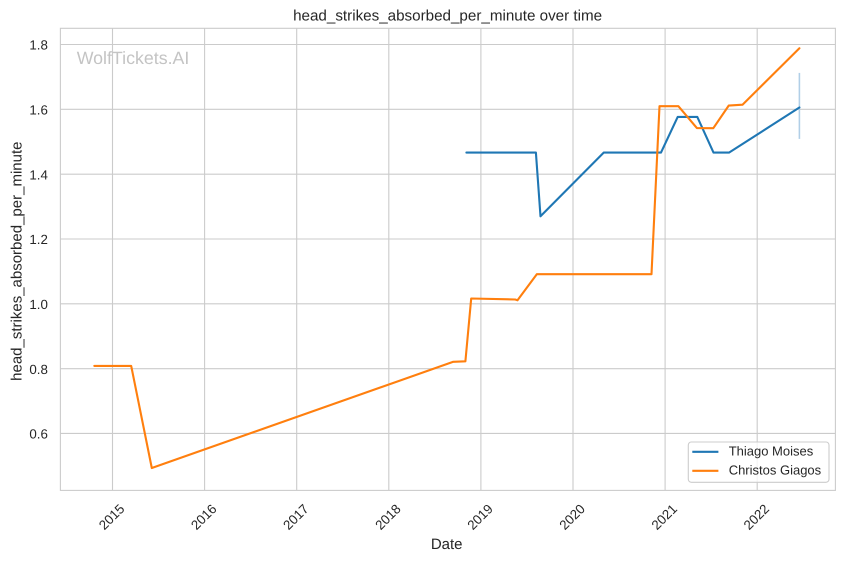 The image size is (844, 561). What do you see at coordinates (38, 239) in the screenshot?
I see `svg-text: 1.2` at bounding box center [38, 239].